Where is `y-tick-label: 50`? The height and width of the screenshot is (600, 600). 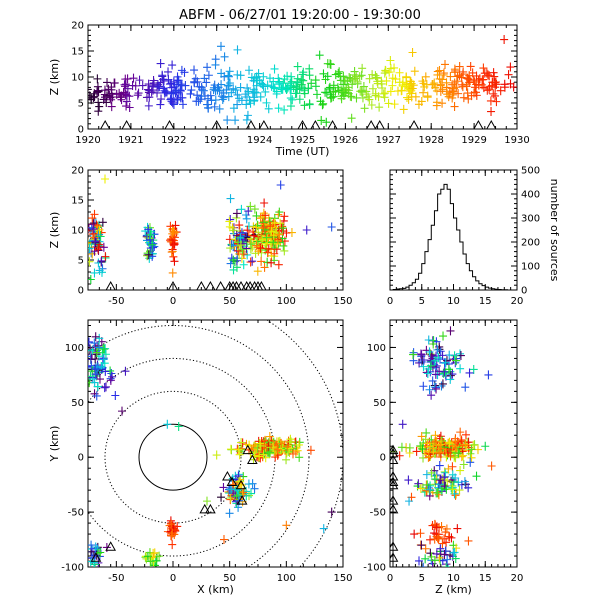 y-tick-label: 50 is located at coordinates (379, 403).